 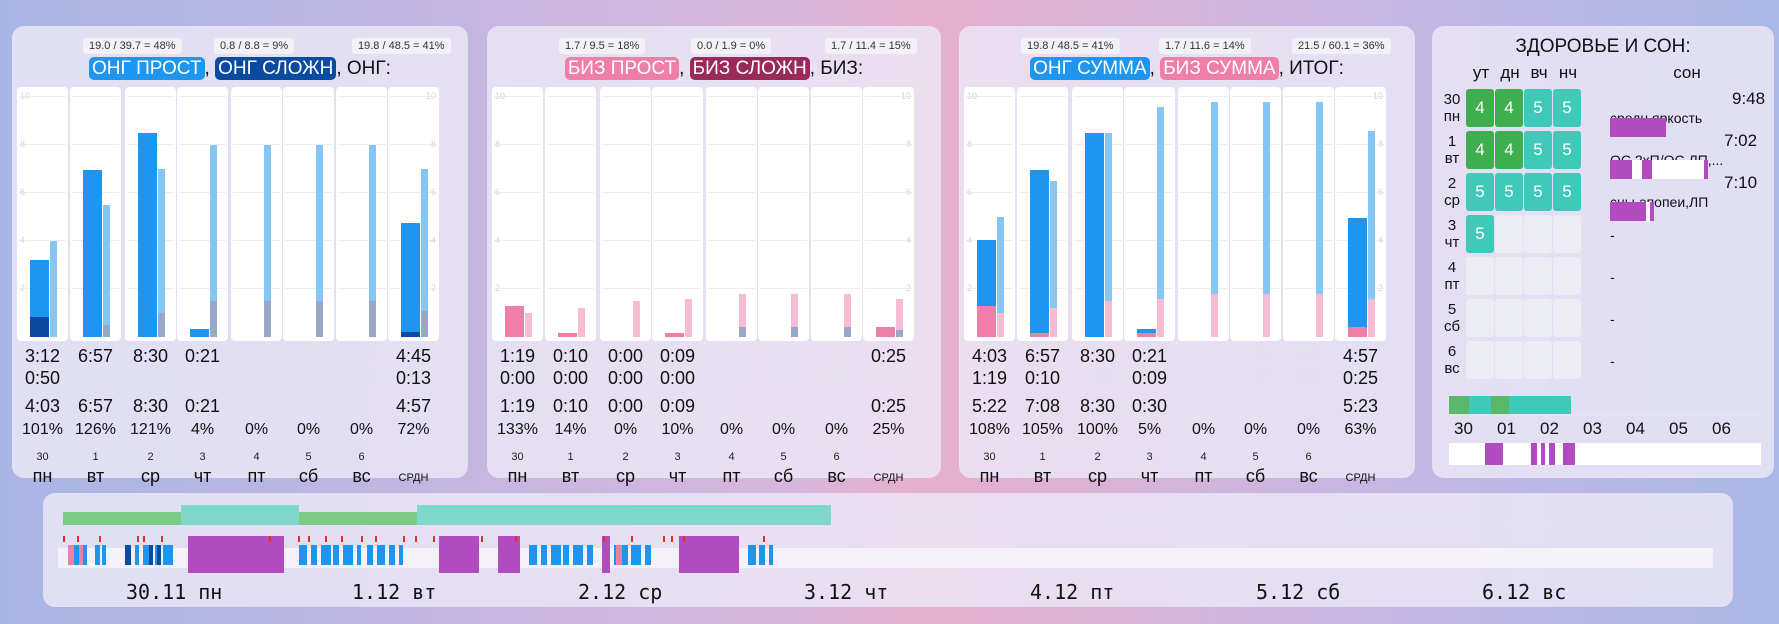 I want to click on value-bar-complex, so click(x=410, y=334).